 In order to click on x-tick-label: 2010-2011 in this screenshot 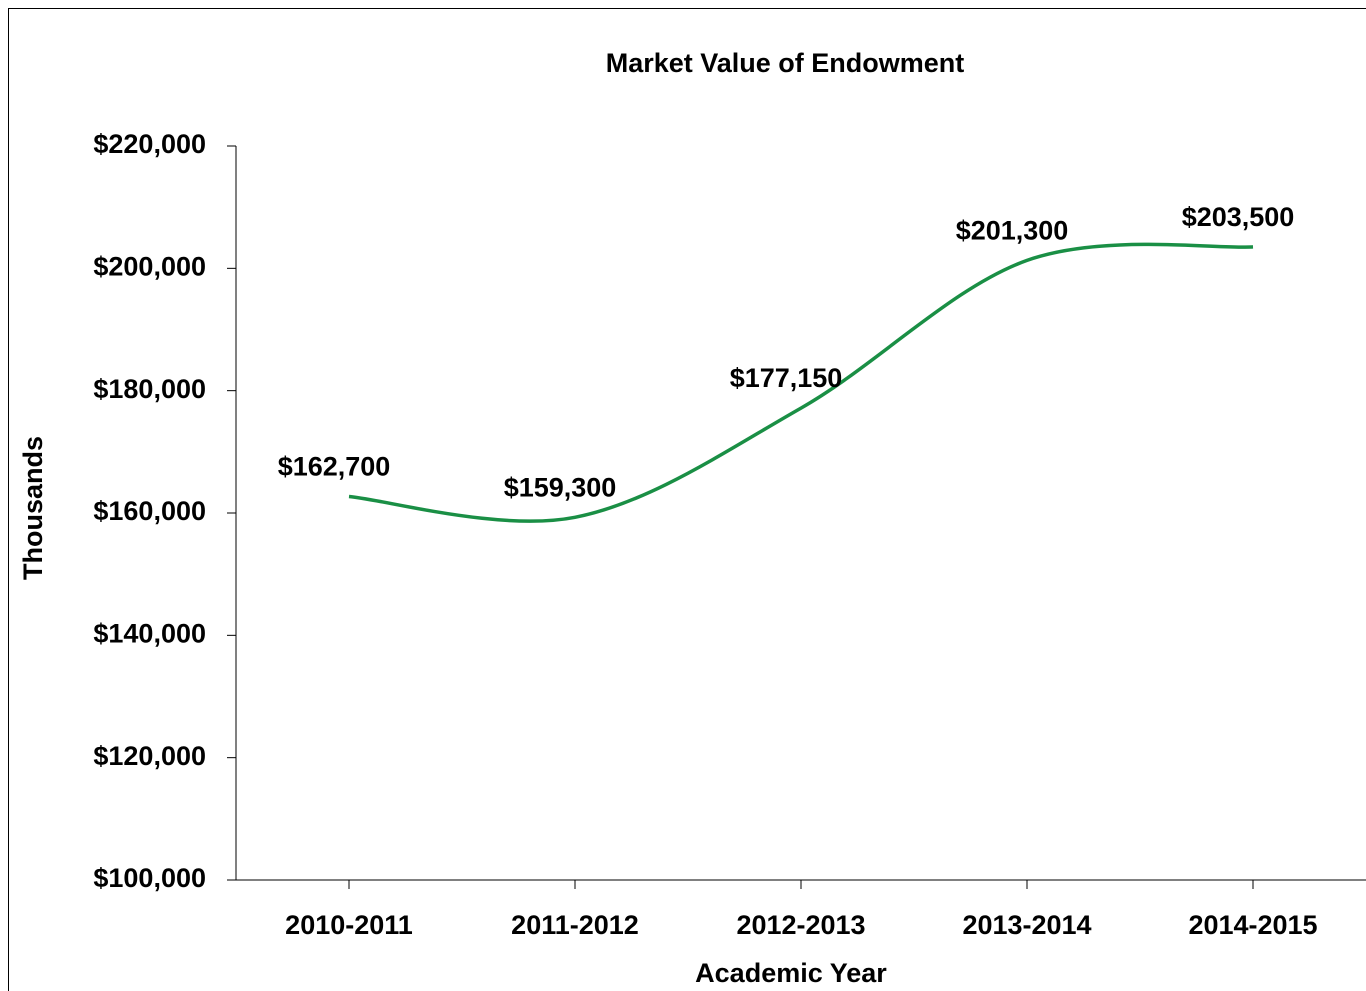, I will do `click(349, 925)`.